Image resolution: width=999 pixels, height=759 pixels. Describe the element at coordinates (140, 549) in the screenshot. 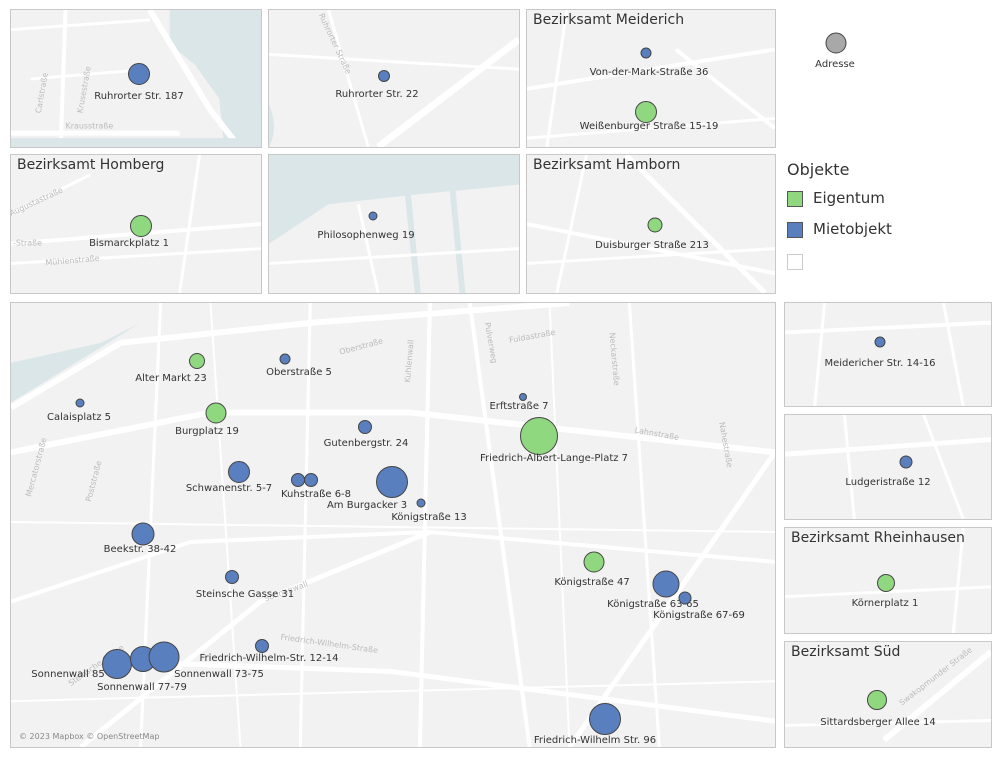

I see `marker-label: Beekstr. 38-42` at that location.